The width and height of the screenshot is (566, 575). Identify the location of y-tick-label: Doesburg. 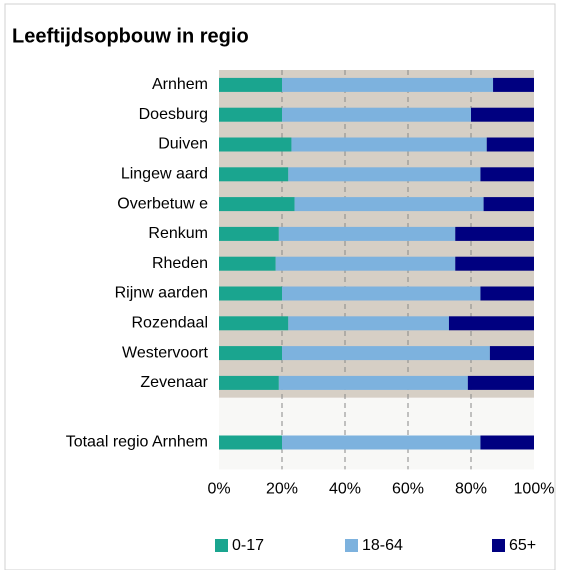
(173, 114).